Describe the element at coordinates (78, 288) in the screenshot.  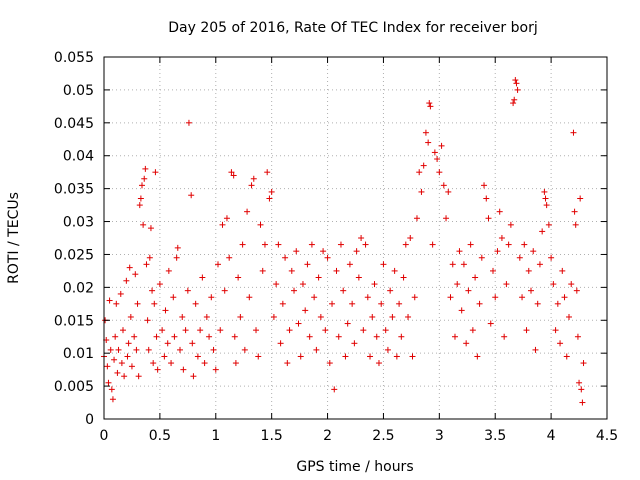
I see `y-tick-label: 0.02` at that location.